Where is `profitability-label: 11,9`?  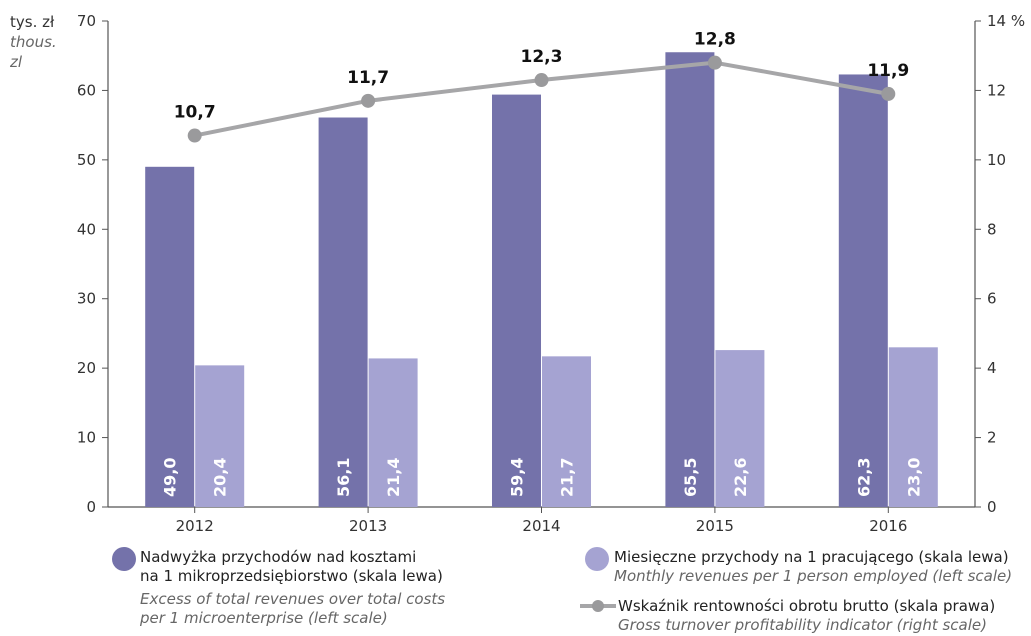
profitability-label: 11,9 is located at coordinates (888, 71).